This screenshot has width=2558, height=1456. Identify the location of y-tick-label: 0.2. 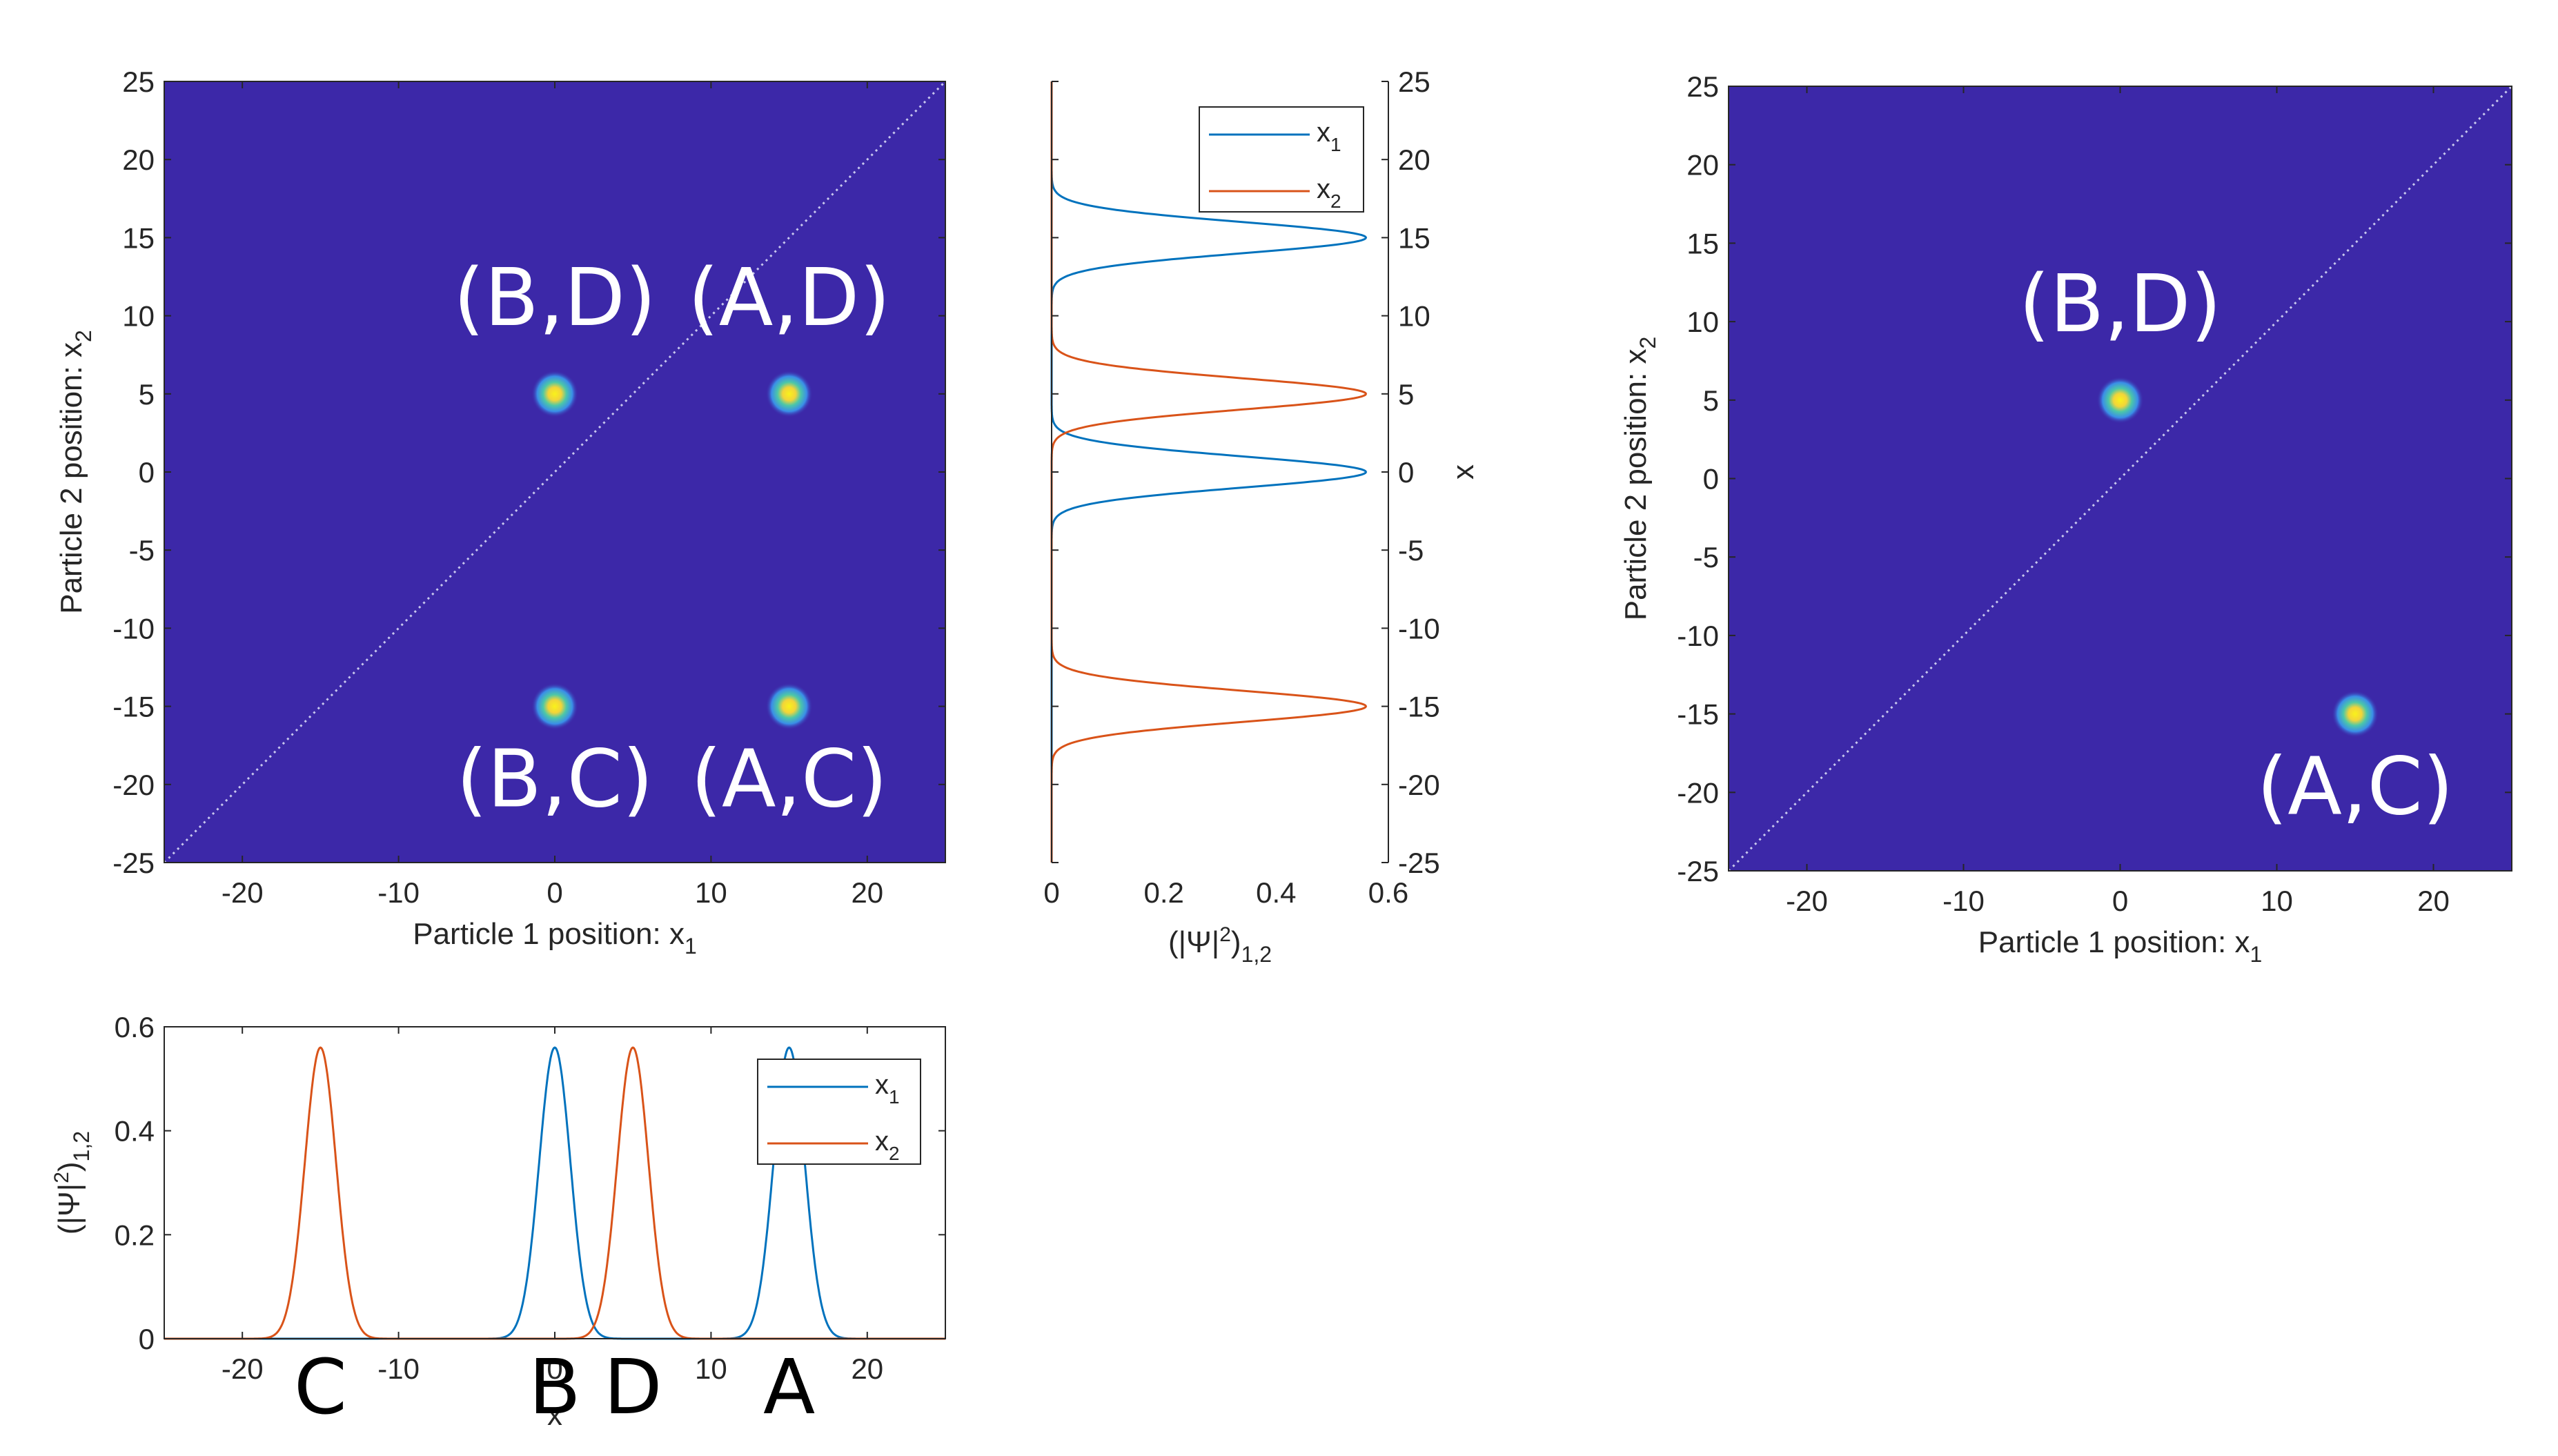
(135, 1235).